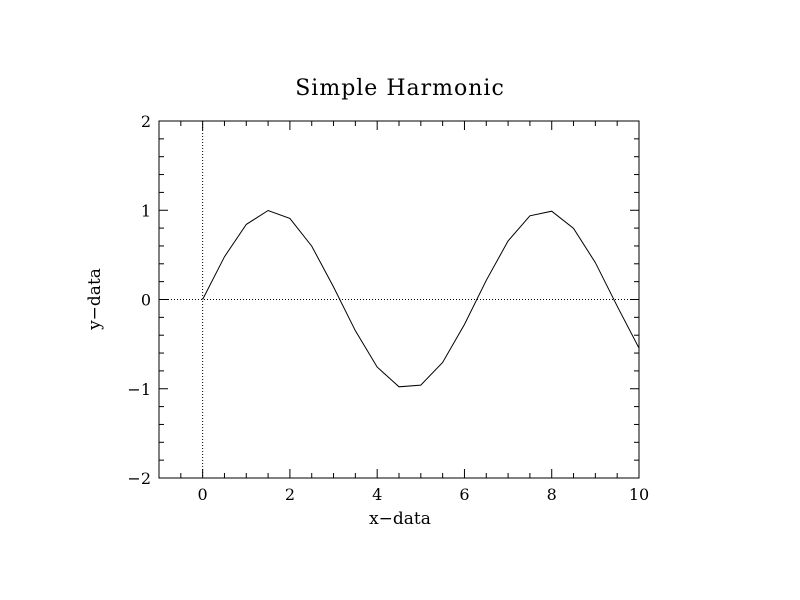 This screenshot has width=800, height=600. What do you see at coordinates (203, 494) in the screenshot?
I see `x-tick-label: 0` at bounding box center [203, 494].